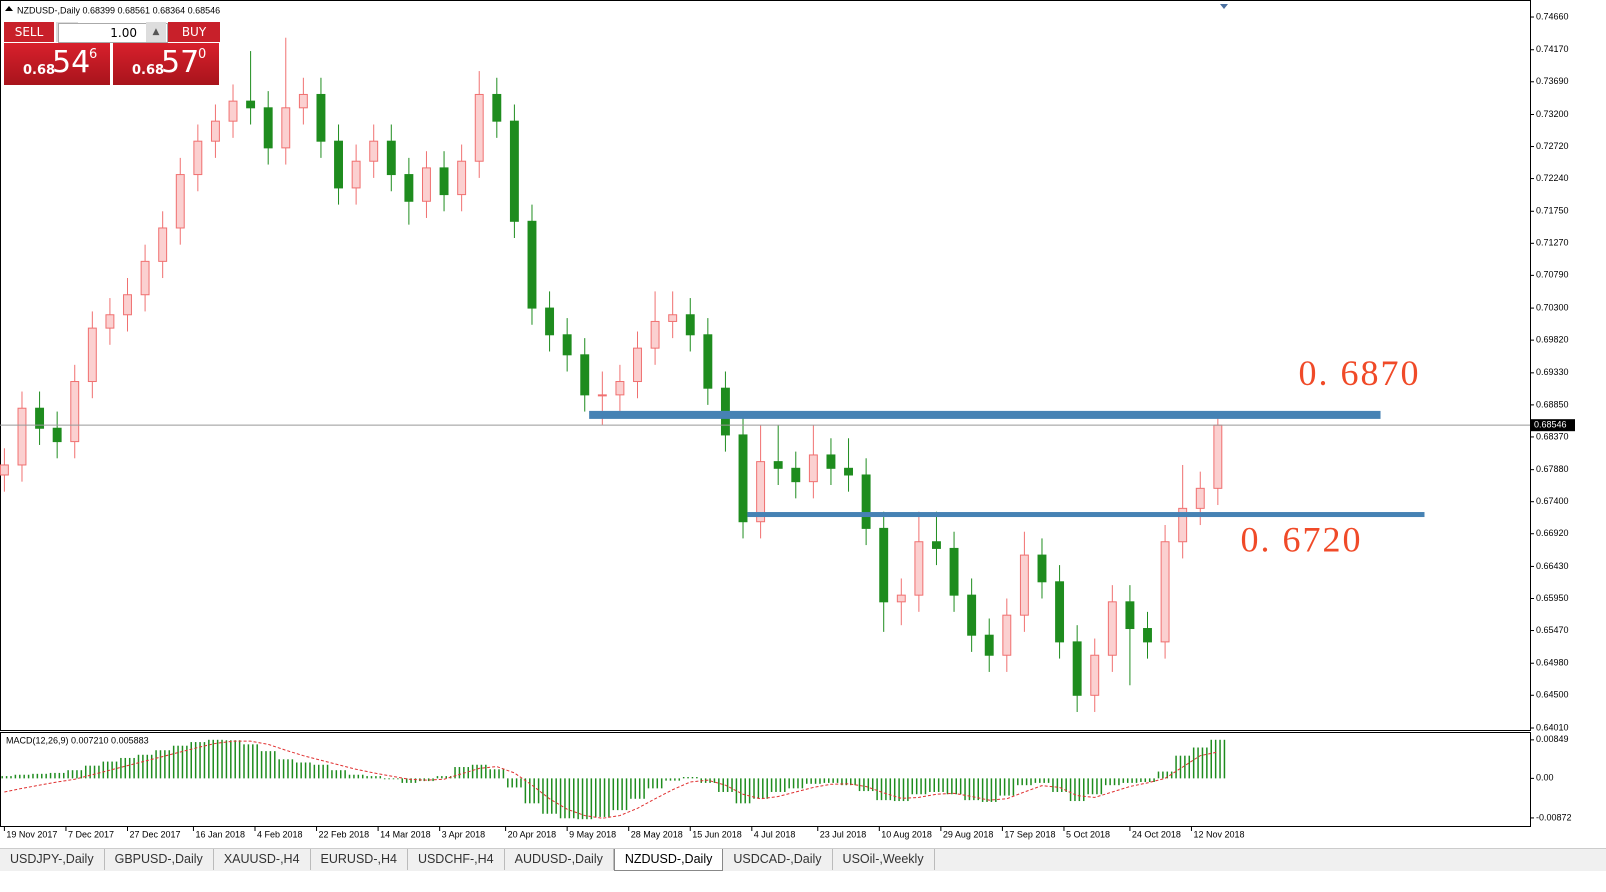 The width and height of the screenshot is (1606, 892). I want to click on x-tick-label: 17 Sep 2018, so click(1029, 834).